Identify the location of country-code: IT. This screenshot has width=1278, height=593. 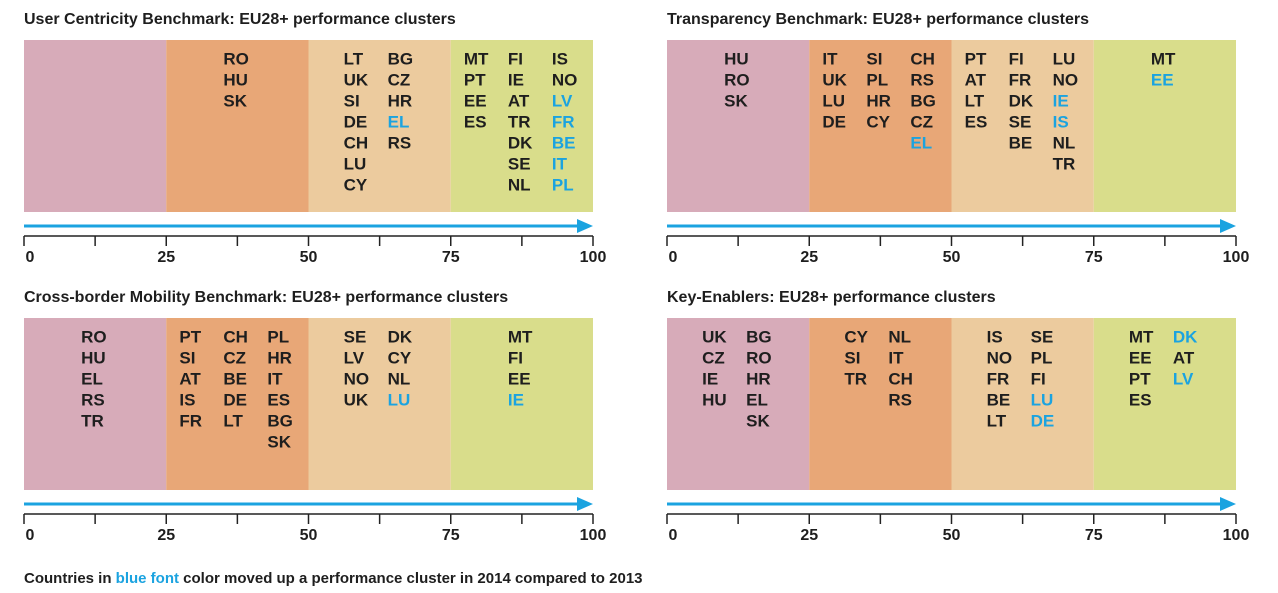
(275, 378).